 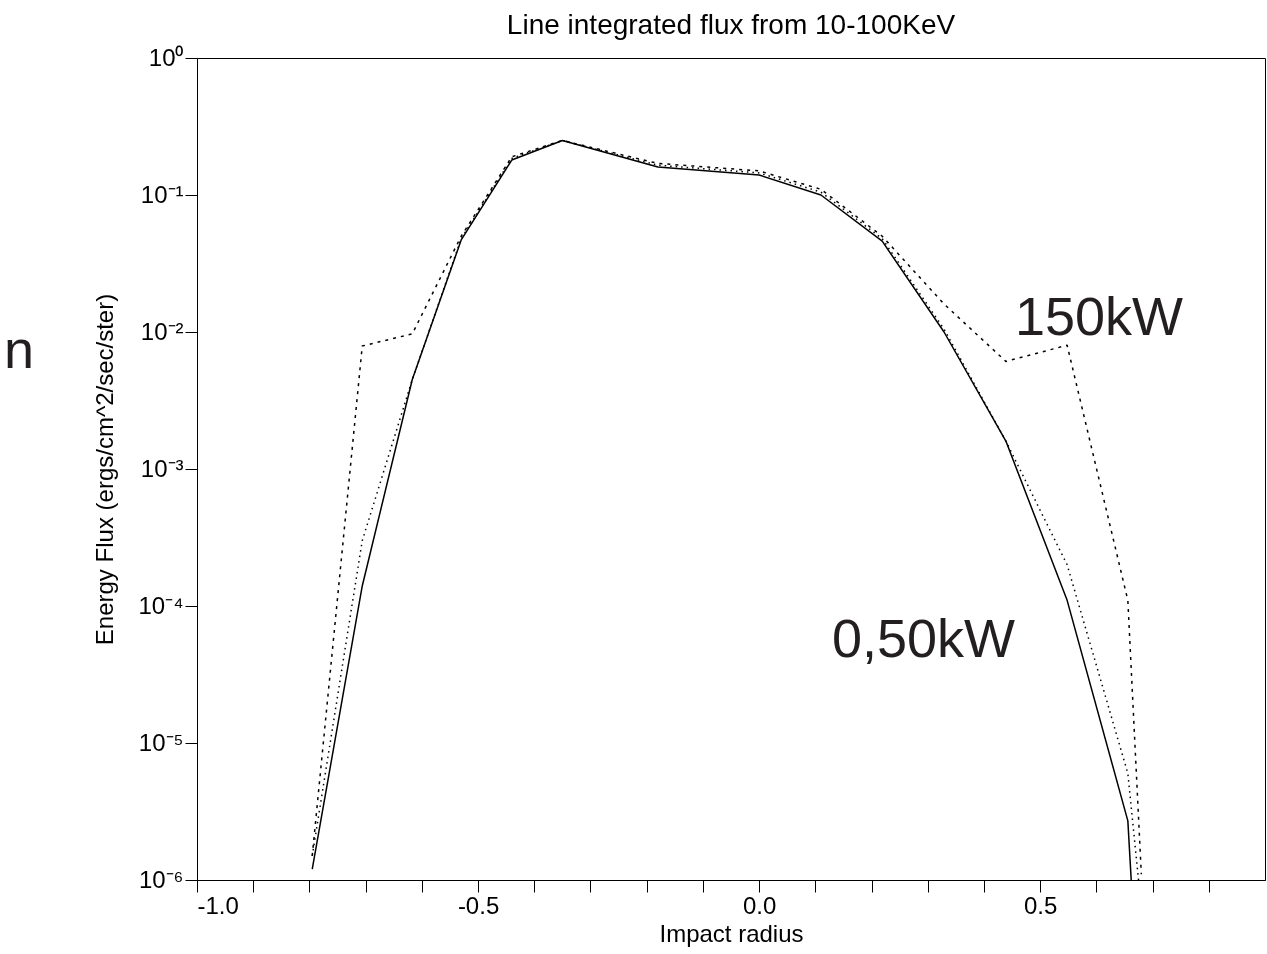 I want to click on annotation: 0,50kW, so click(x=924, y=638).